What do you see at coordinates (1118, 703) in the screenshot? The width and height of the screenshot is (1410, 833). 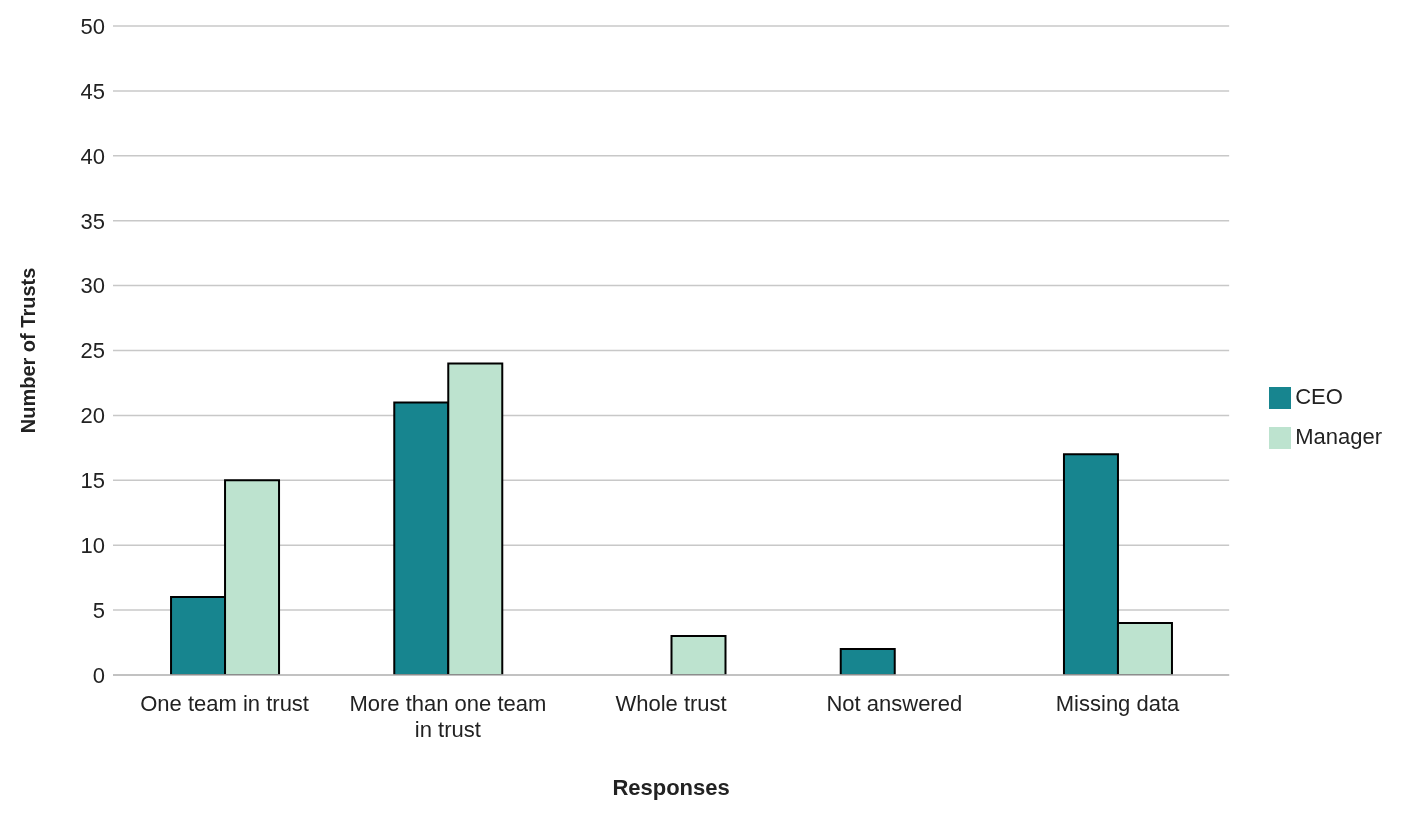 I see `x-tick-label: Missing data` at bounding box center [1118, 703].